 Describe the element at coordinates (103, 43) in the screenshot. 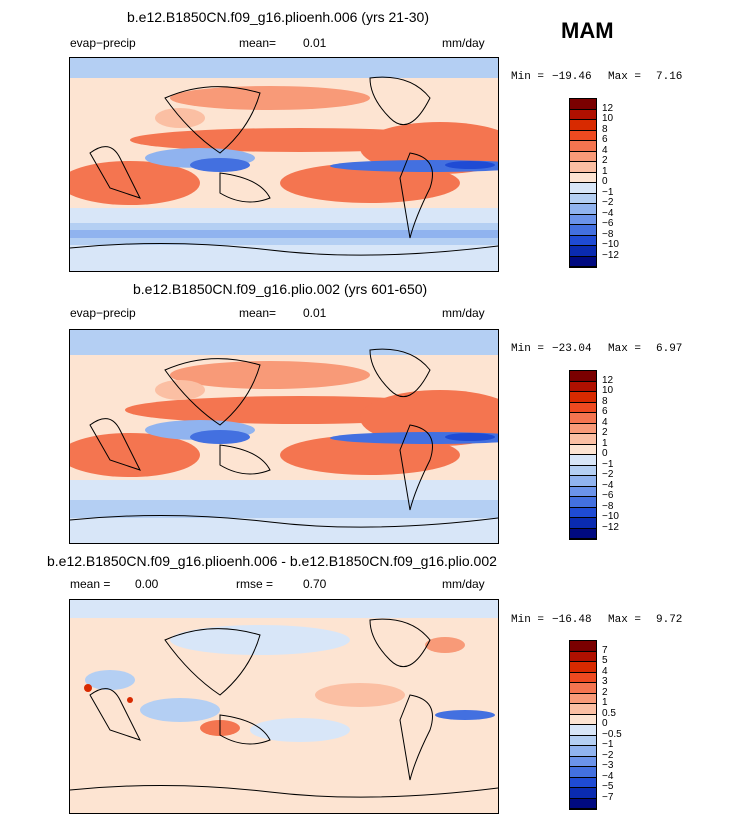

I see `panel1-variable-label: evap−precip` at that location.